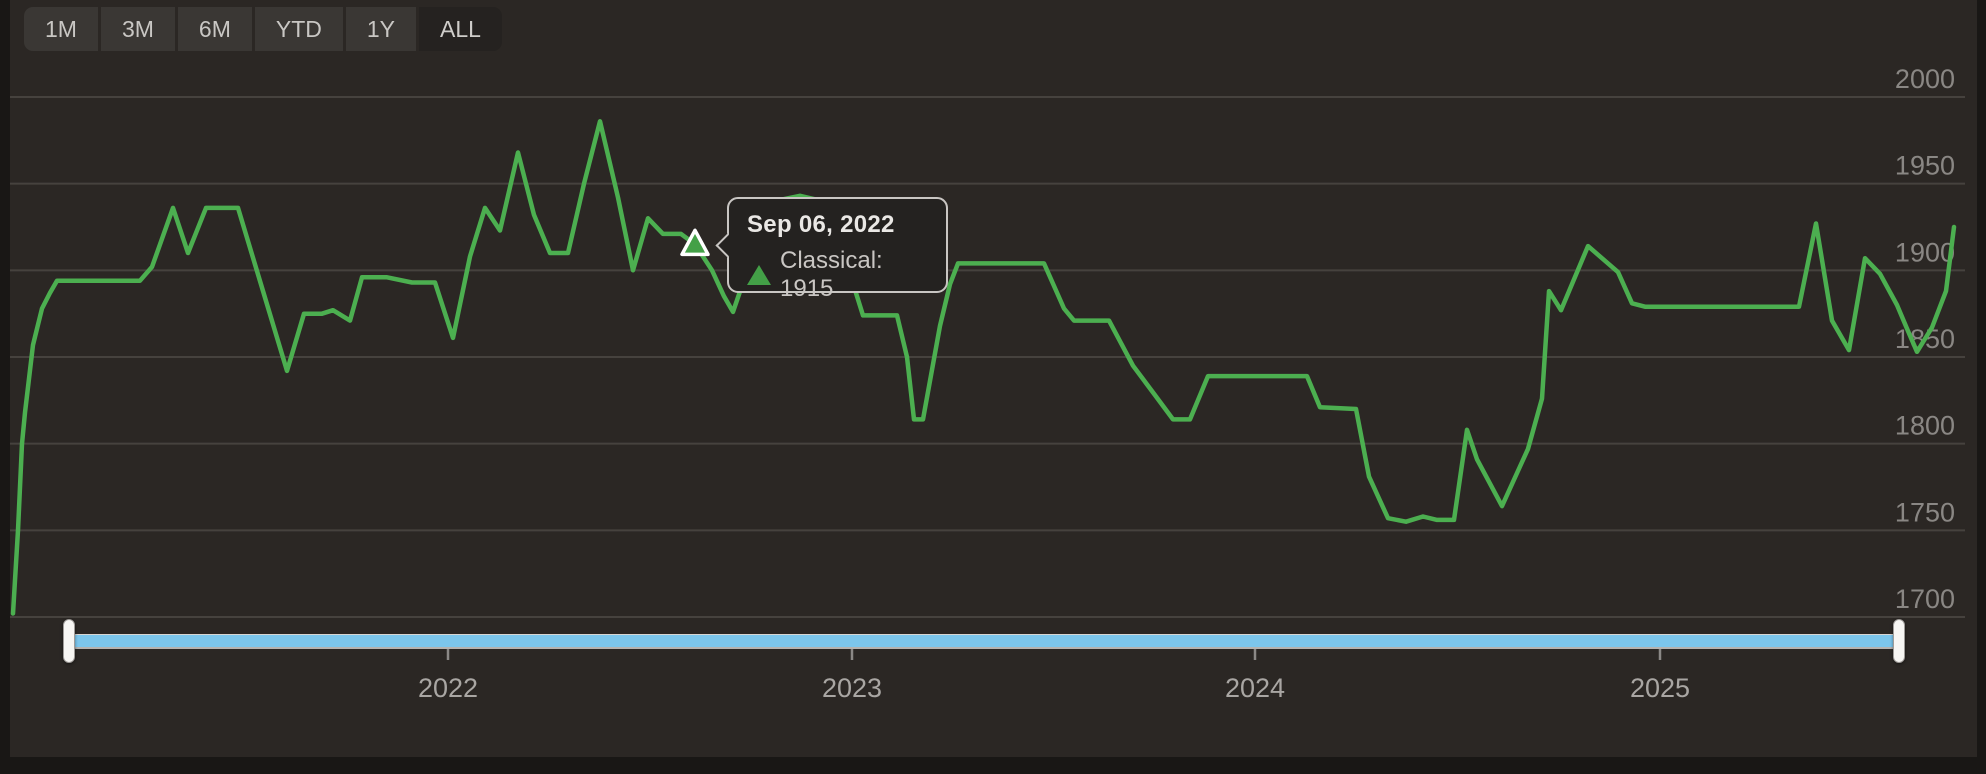 The height and width of the screenshot is (774, 1986). What do you see at coordinates (831, 274) in the screenshot?
I see `tooltip-series-value: Classical: 1915` at bounding box center [831, 274].